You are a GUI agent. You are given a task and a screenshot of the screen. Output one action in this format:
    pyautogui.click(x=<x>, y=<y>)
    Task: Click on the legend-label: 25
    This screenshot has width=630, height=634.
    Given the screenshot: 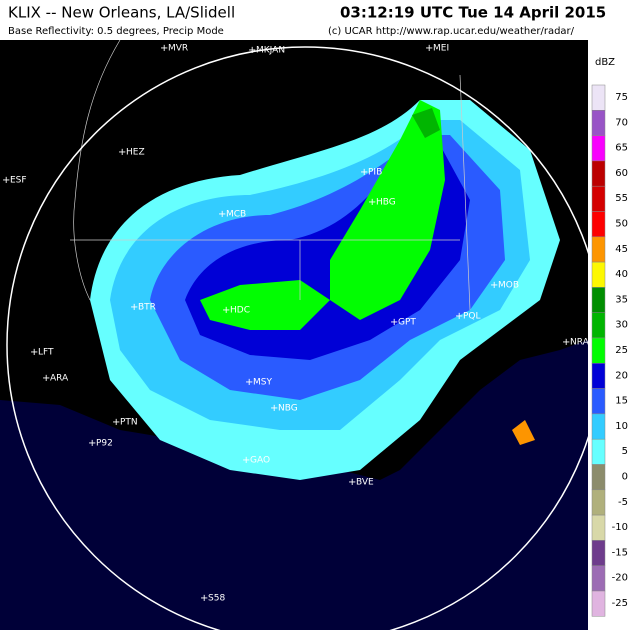 What is the action you would take?
    pyautogui.click(x=621, y=350)
    